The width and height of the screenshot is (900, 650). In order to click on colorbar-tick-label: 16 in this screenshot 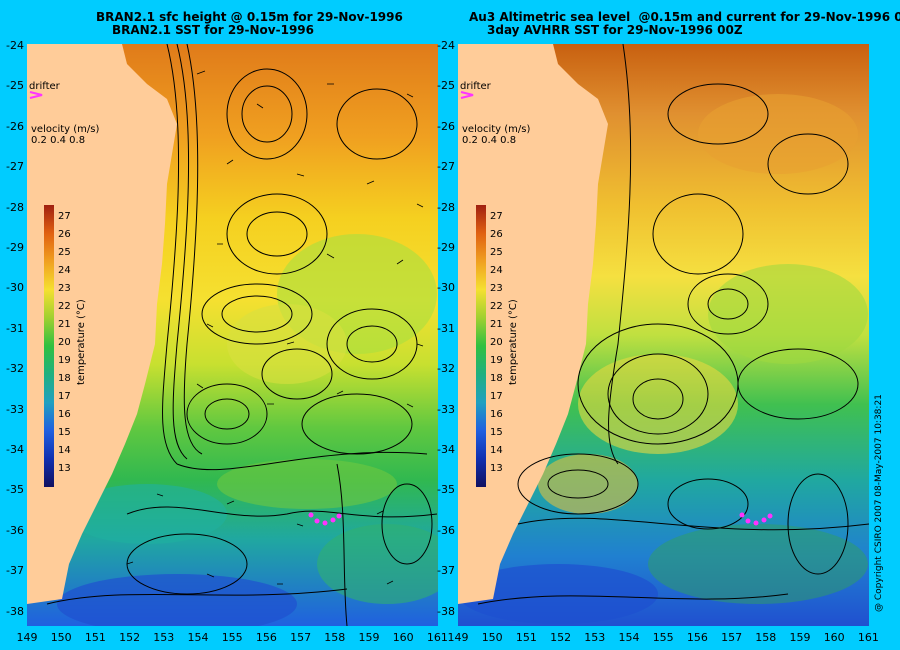, I will do `click(64, 414)`.